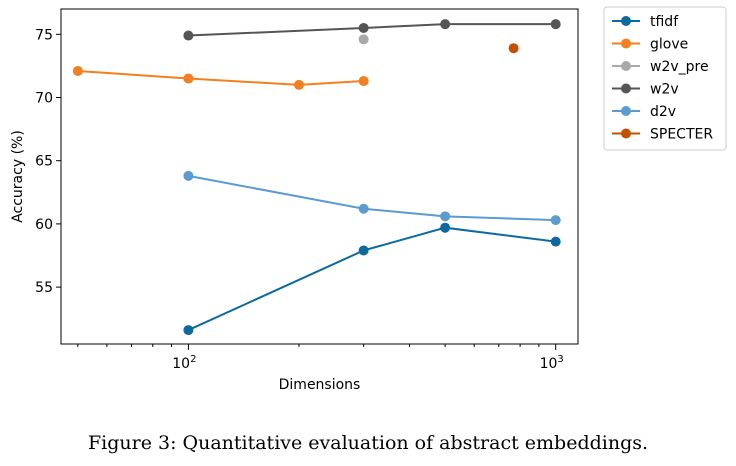 This screenshot has height=466, width=736. What do you see at coordinates (679, 67) in the screenshot?
I see `legend-label-w2v_pre: w2v_pre` at bounding box center [679, 67].